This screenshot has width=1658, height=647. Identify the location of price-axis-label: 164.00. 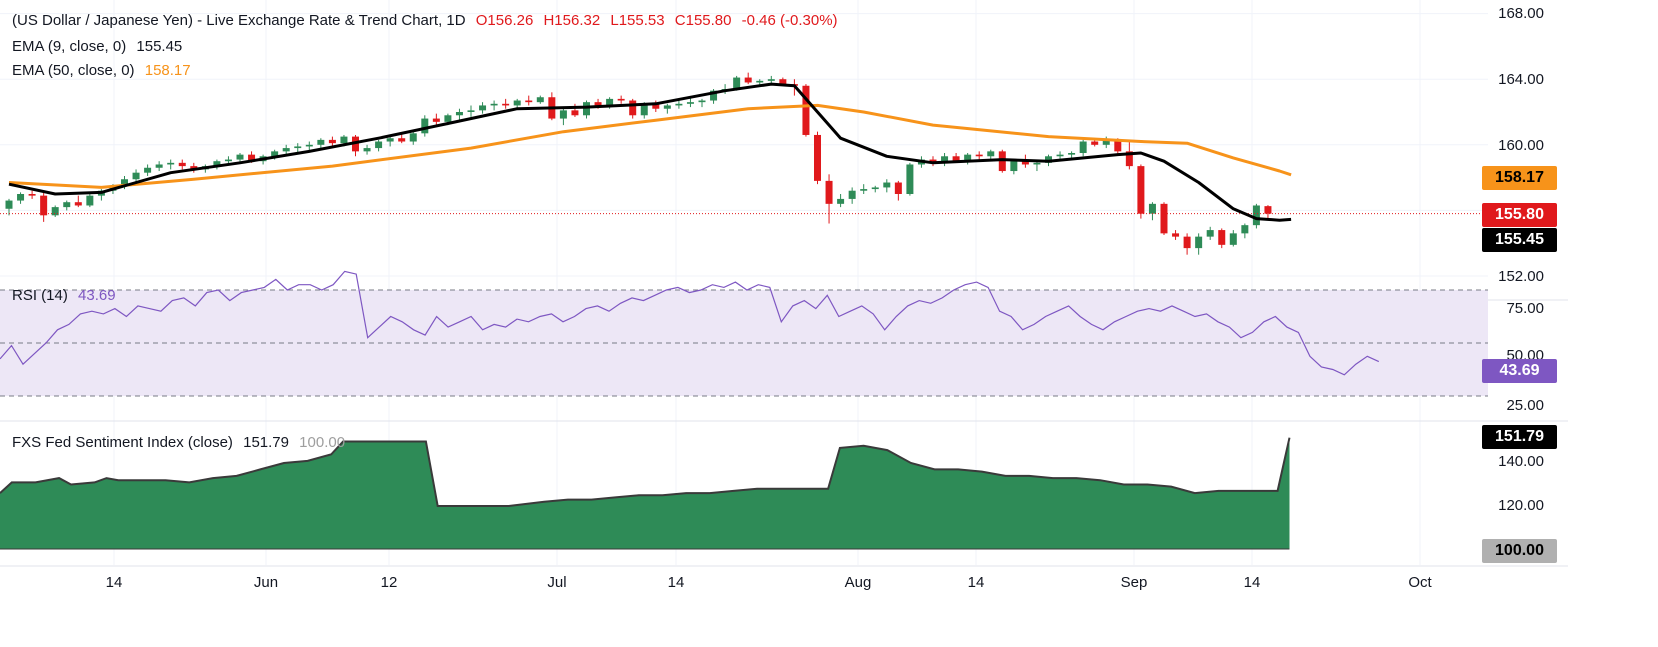
(1521, 79).